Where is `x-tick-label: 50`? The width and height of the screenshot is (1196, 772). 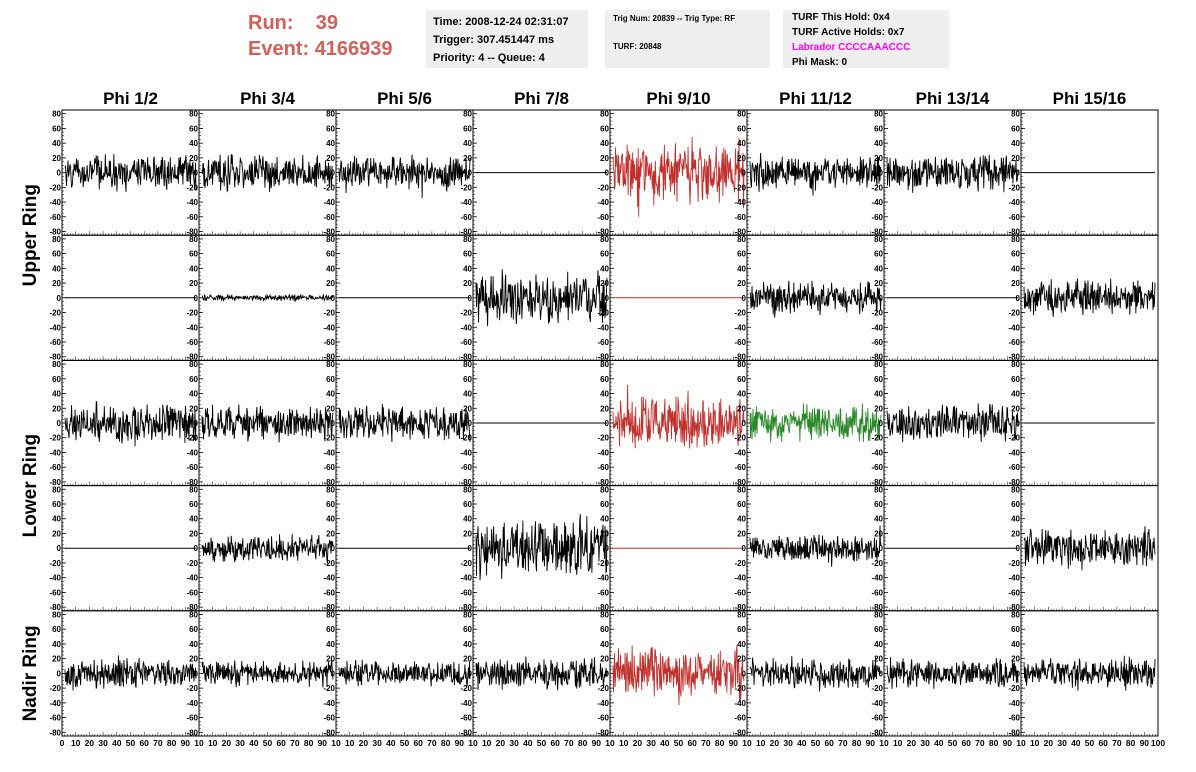
x-tick-label: 50 is located at coordinates (542, 743).